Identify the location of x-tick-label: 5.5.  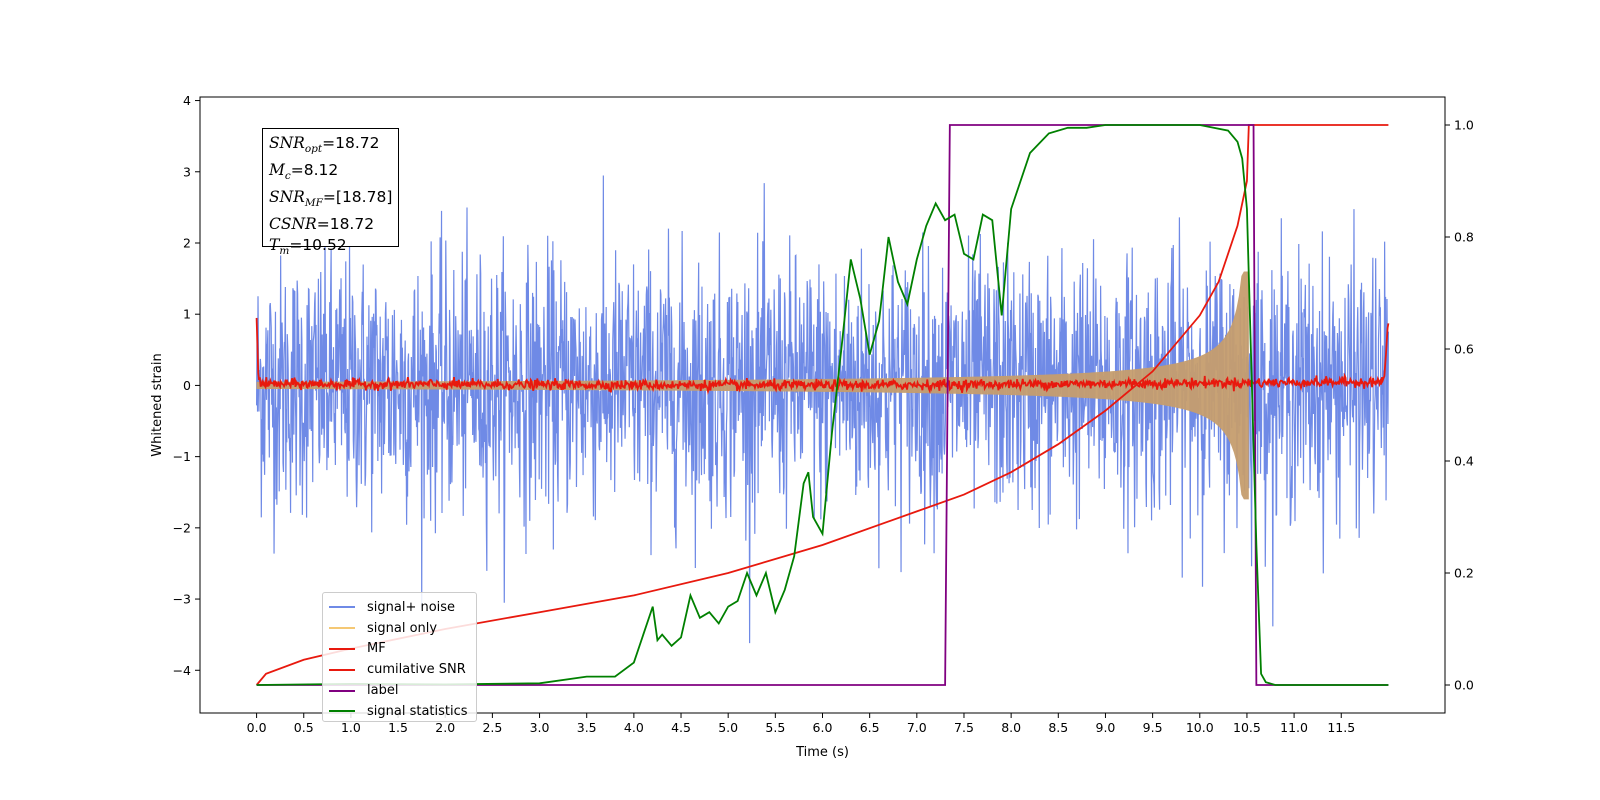
(775, 727).